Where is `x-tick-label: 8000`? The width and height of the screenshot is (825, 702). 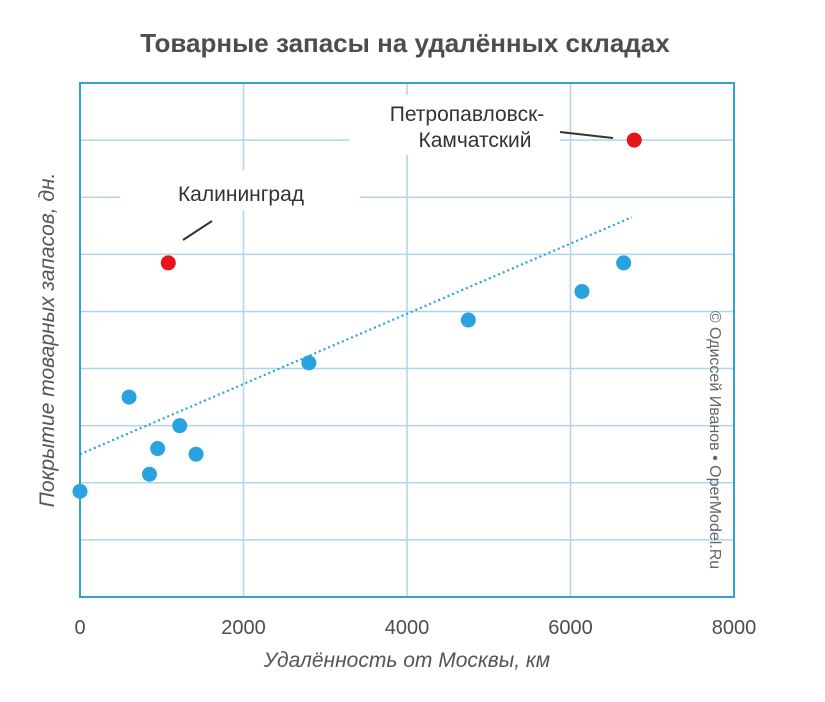 x-tick-label: 8000 is located at coordinates (734, 628).